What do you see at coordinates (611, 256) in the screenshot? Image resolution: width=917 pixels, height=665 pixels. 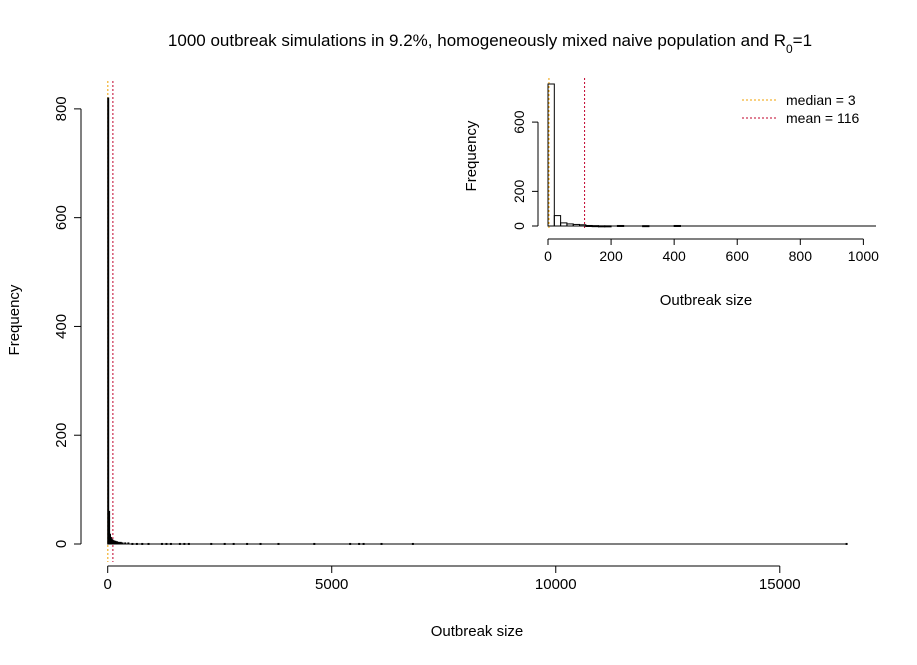 I see `inset-x-tick-label: 200` at bounding box center [611, 256].